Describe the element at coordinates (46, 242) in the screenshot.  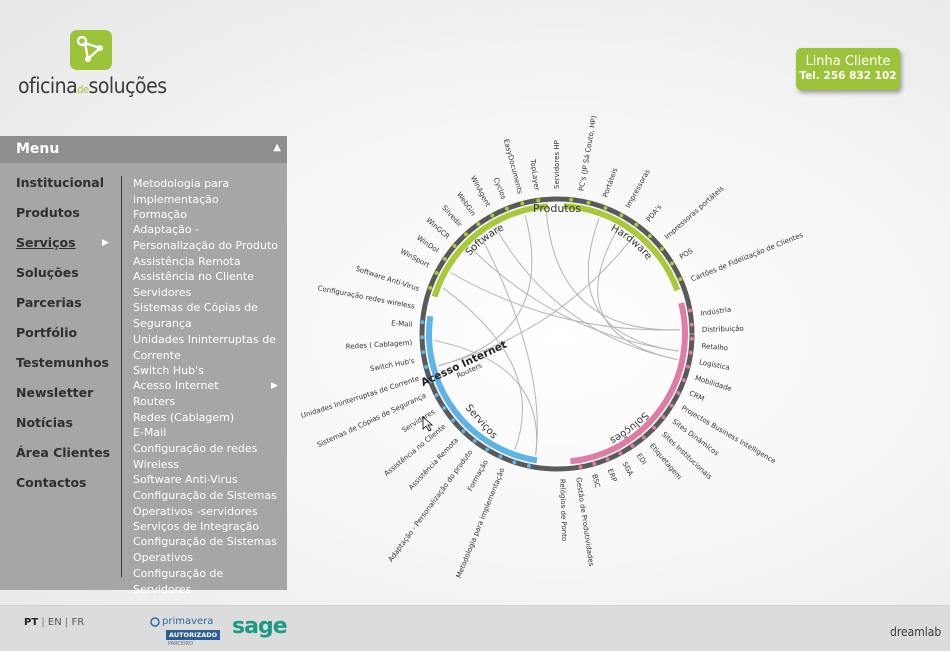
I see `menu-item-servicos: Serviços` at that location.